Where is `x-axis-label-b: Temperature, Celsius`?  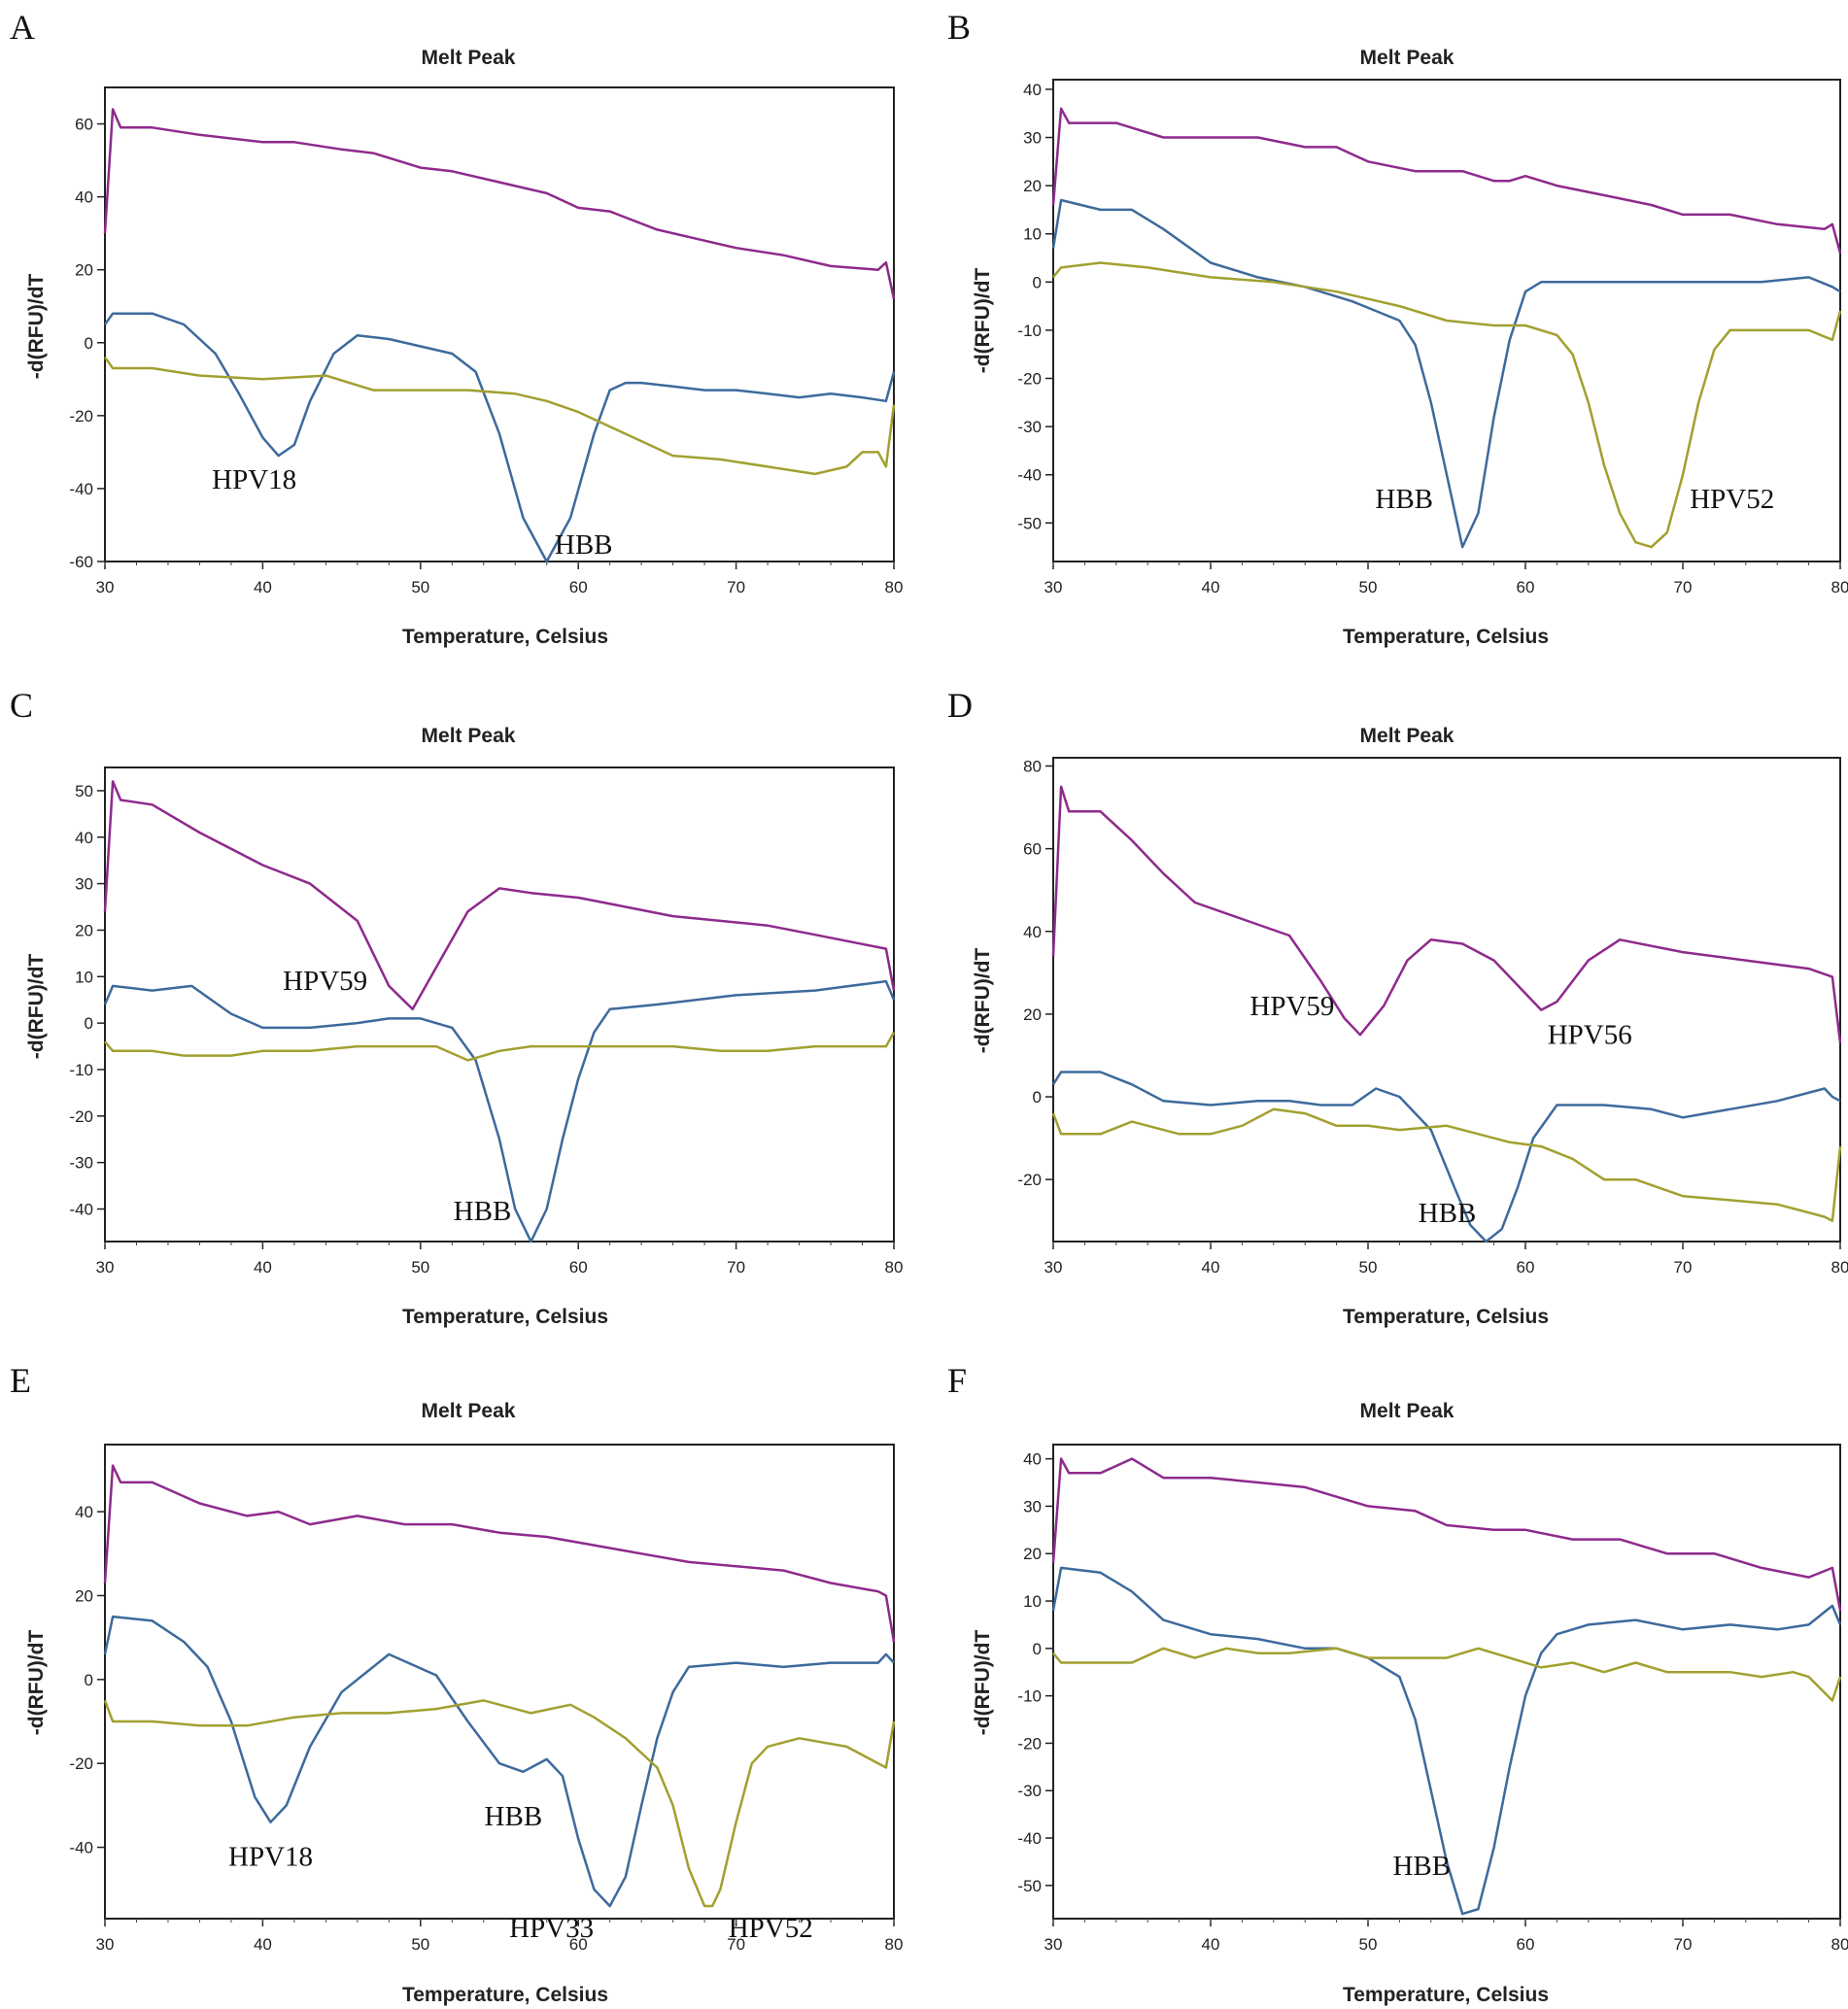
x-axis-label-b: Temperature, Celsius is located at coordinates (1446, 637).